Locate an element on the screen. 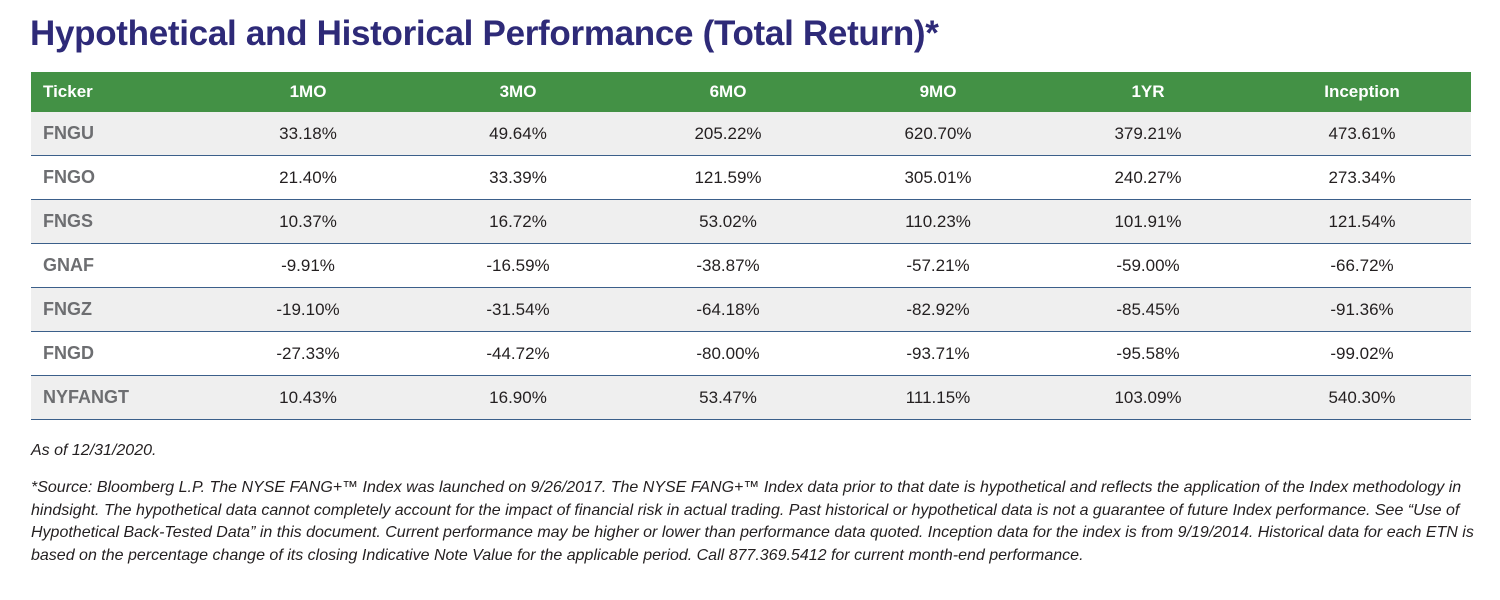 This screenshot has height=600, width=1500. value-cell: -66.72% is located at coordinates (1362, 265).